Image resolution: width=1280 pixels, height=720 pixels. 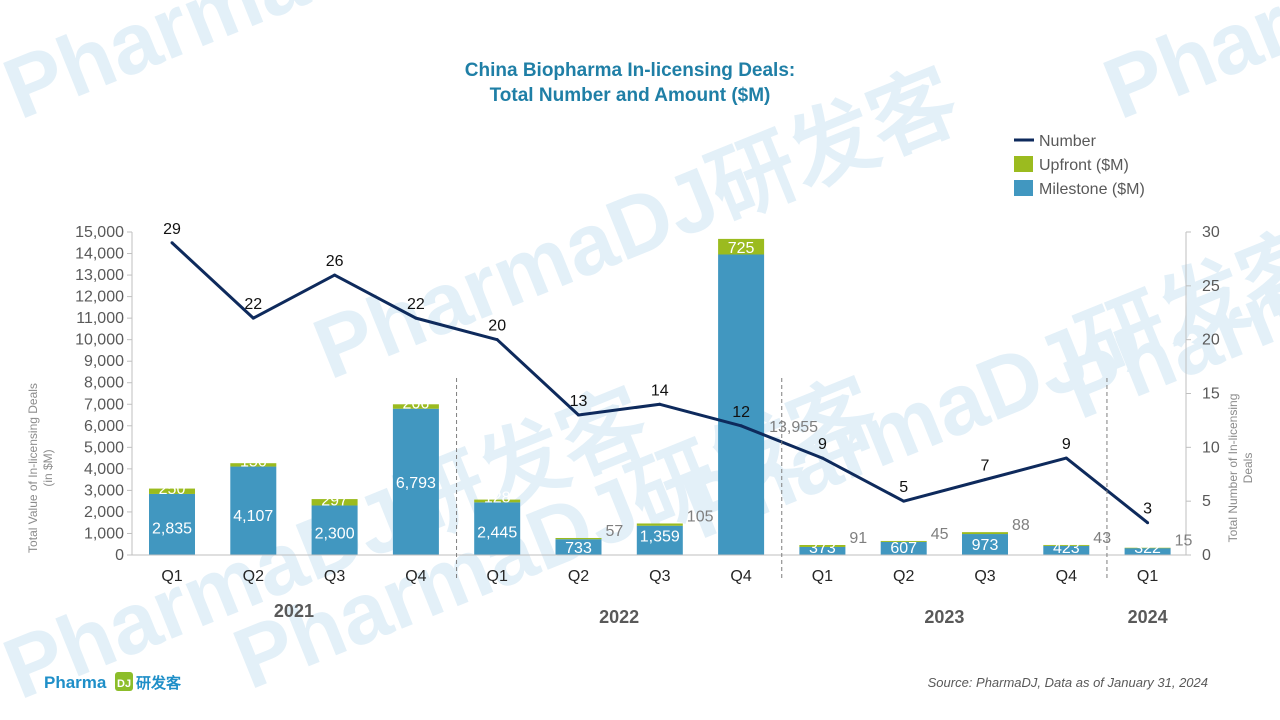 What do you see at coordinates (660, 390) in the screenshot?
I see `number-value-label: 14` at bounding box center [660, 390].